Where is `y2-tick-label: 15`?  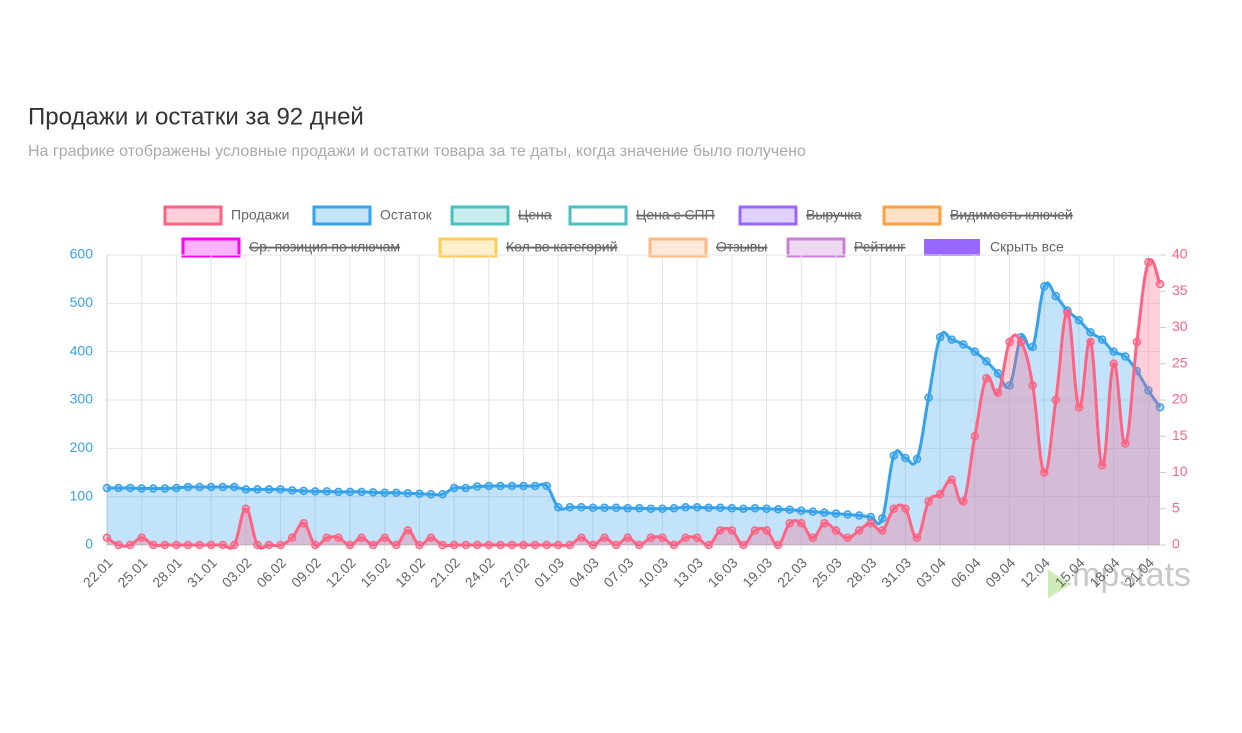 y2-tick-label: 15 is located at coordinates (1180, 435).